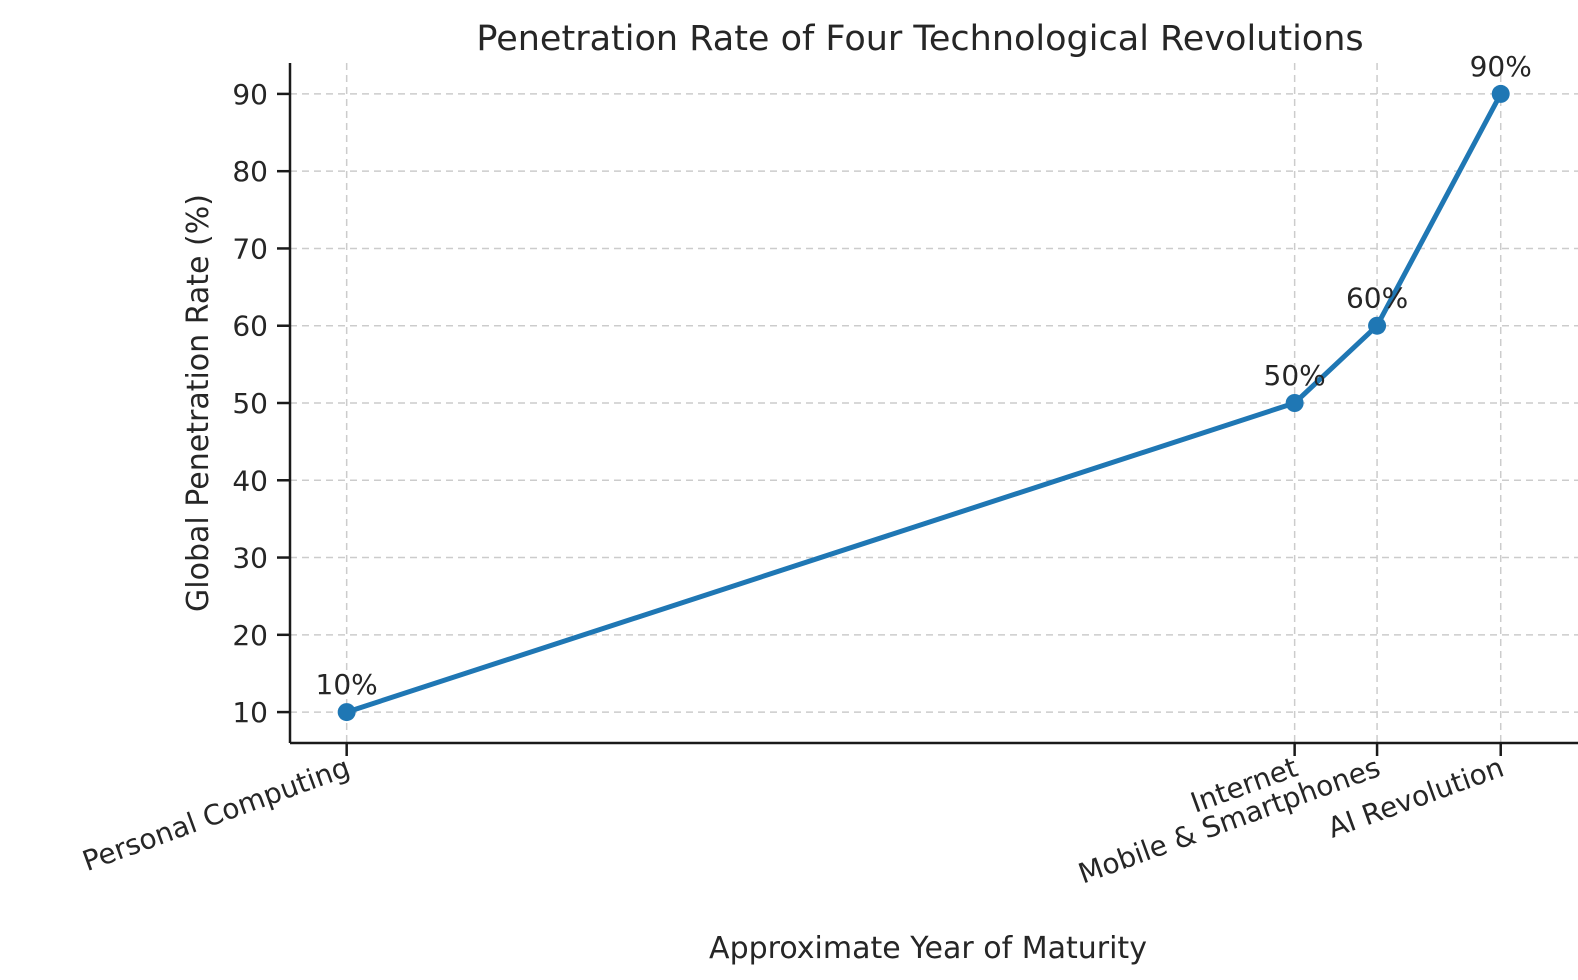 The width and height of the screenshot is (1578, 980). I want to click on y-tick-label: 20, so click(250, 635).